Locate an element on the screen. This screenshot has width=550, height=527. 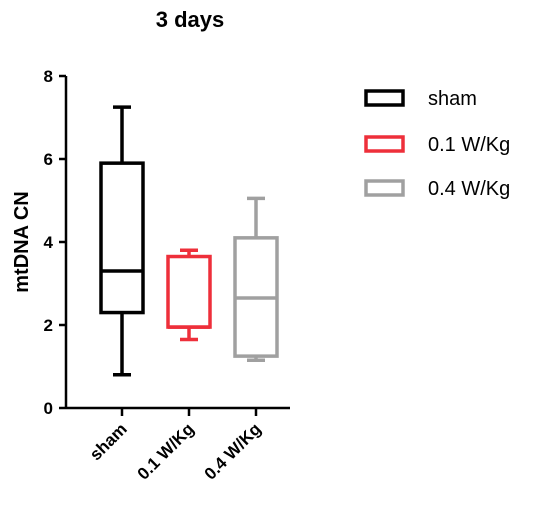
x-tick-label: sham is located at coordinates (108, 441).